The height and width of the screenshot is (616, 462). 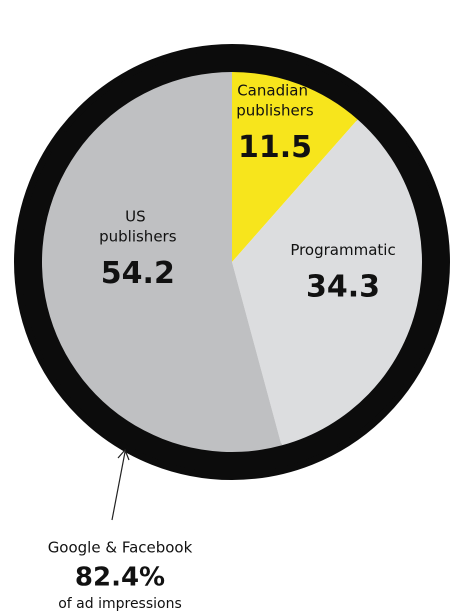 What do you see at coordinates (120, 578) in the screenshot?
I see `annotation-value: 82.4%` at bounding box center [120, 578].